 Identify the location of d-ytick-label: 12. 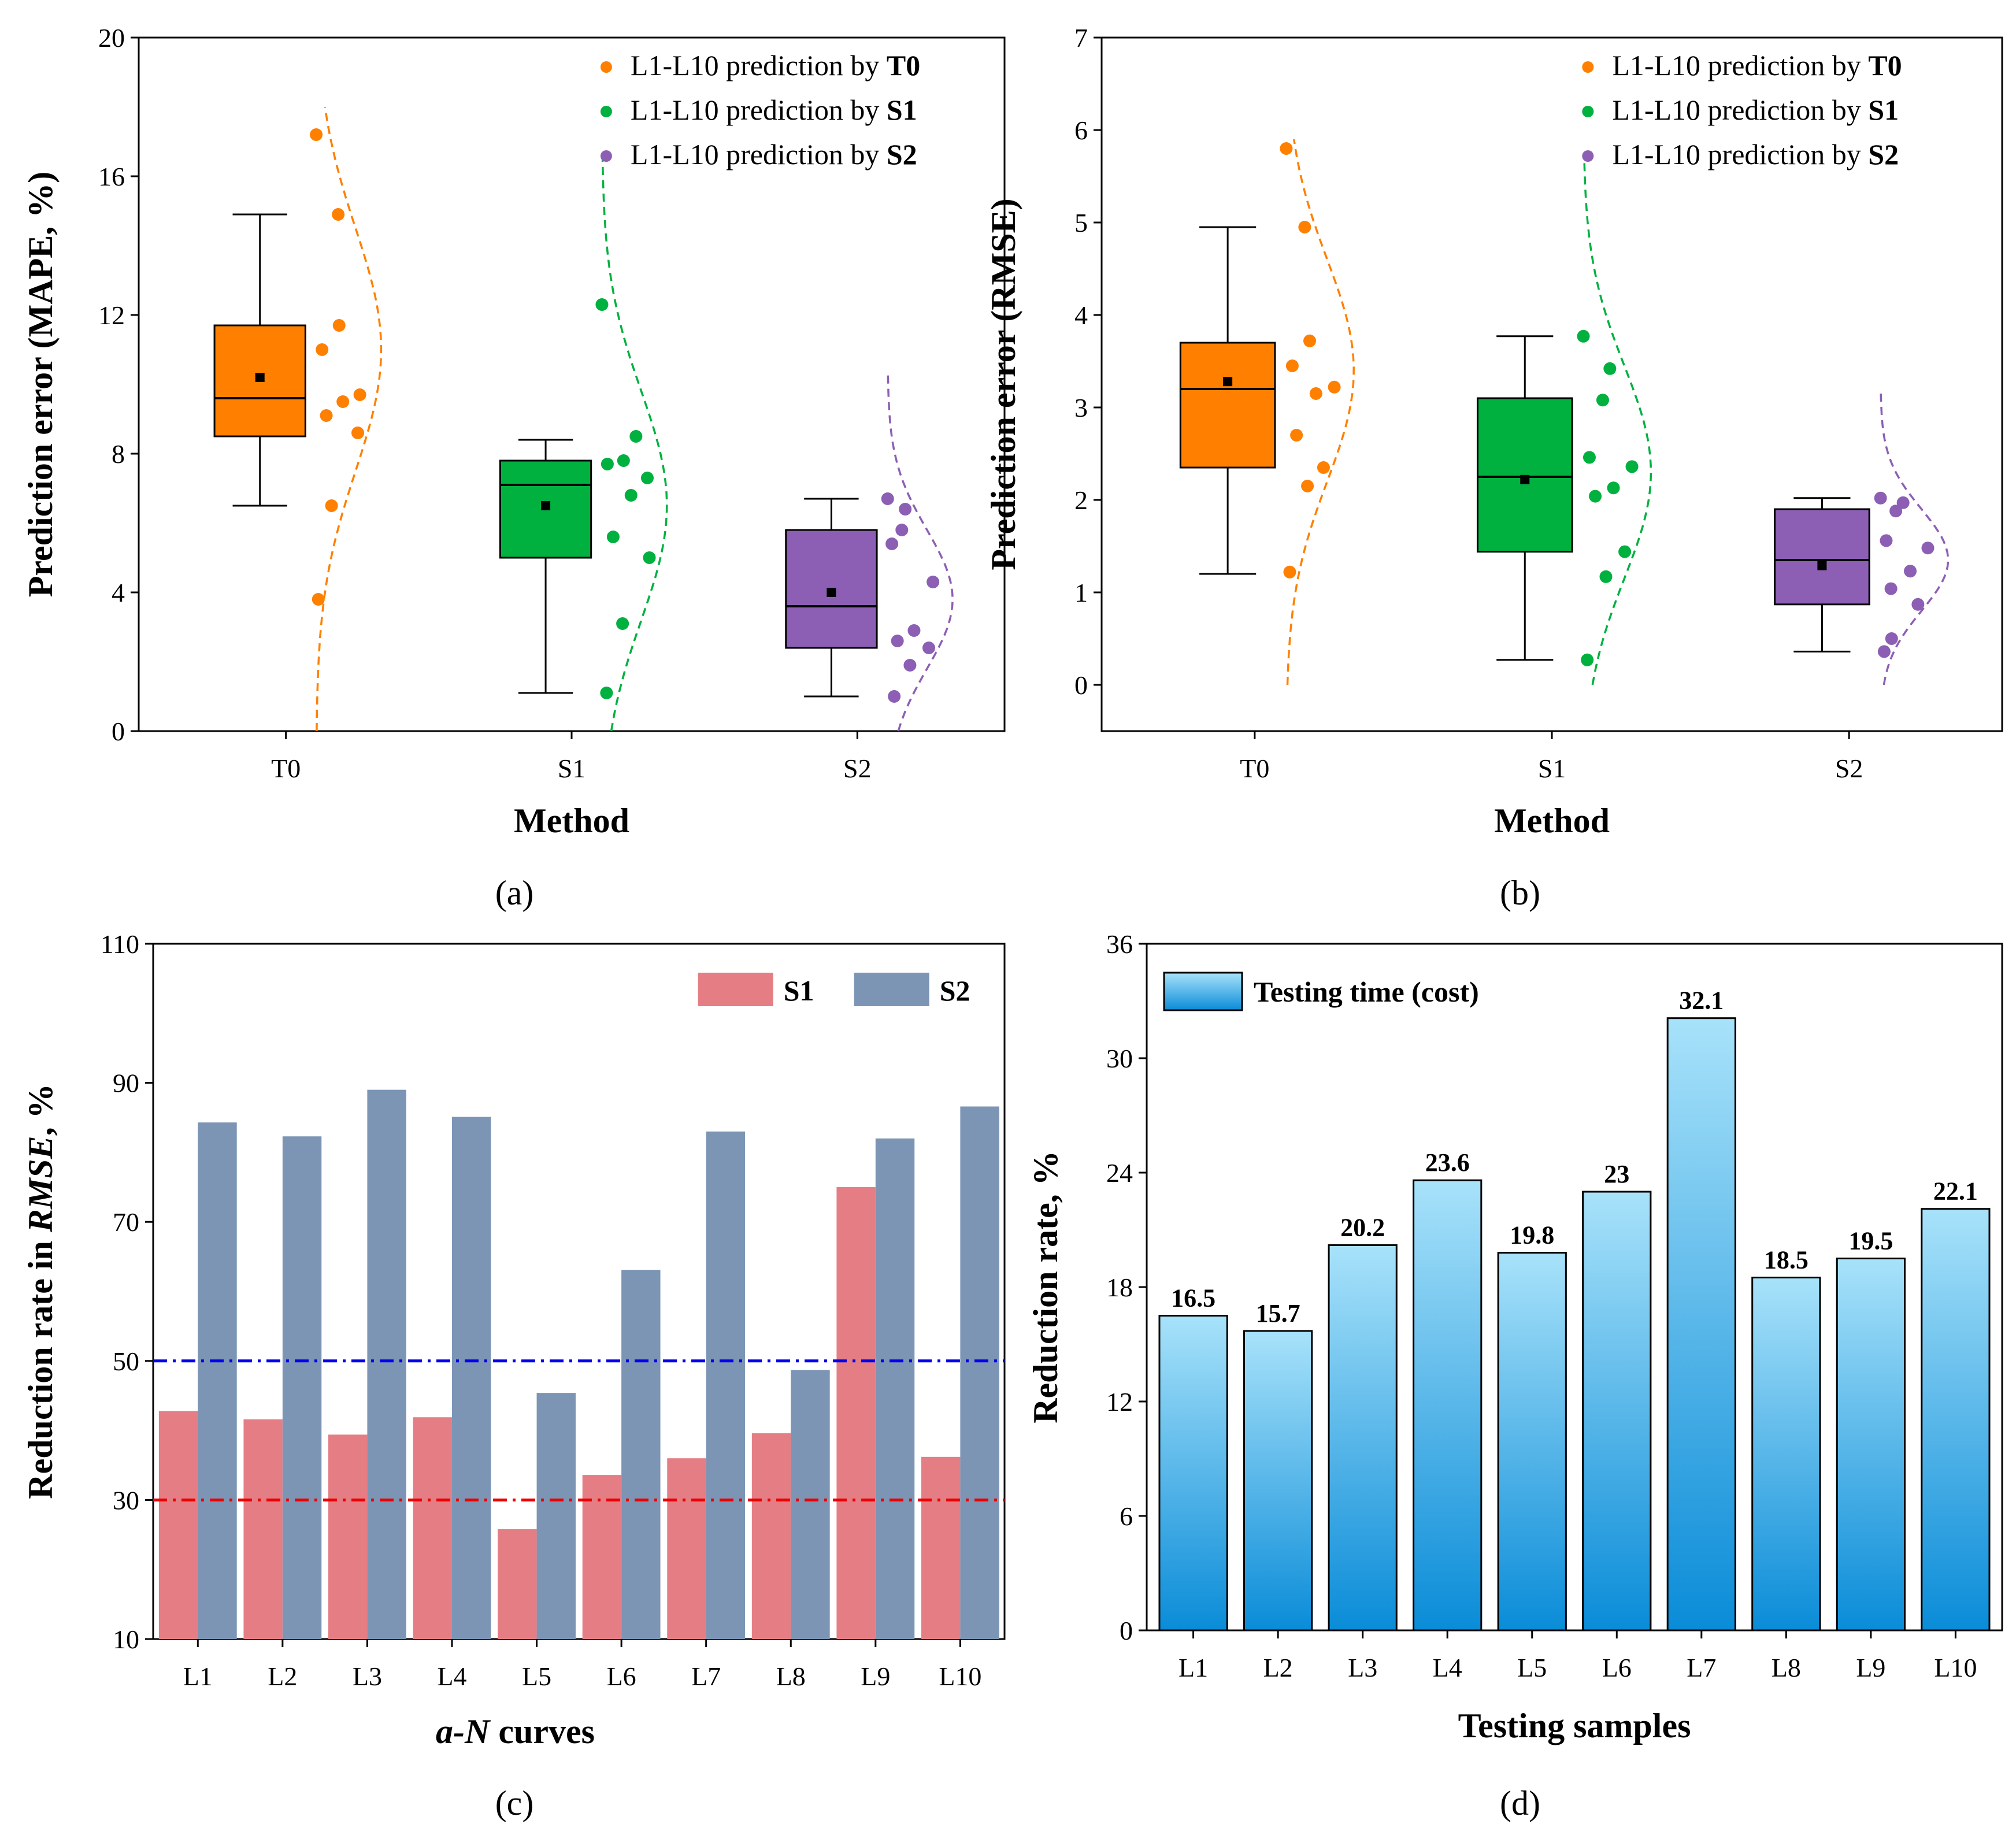
(1119, 1402).